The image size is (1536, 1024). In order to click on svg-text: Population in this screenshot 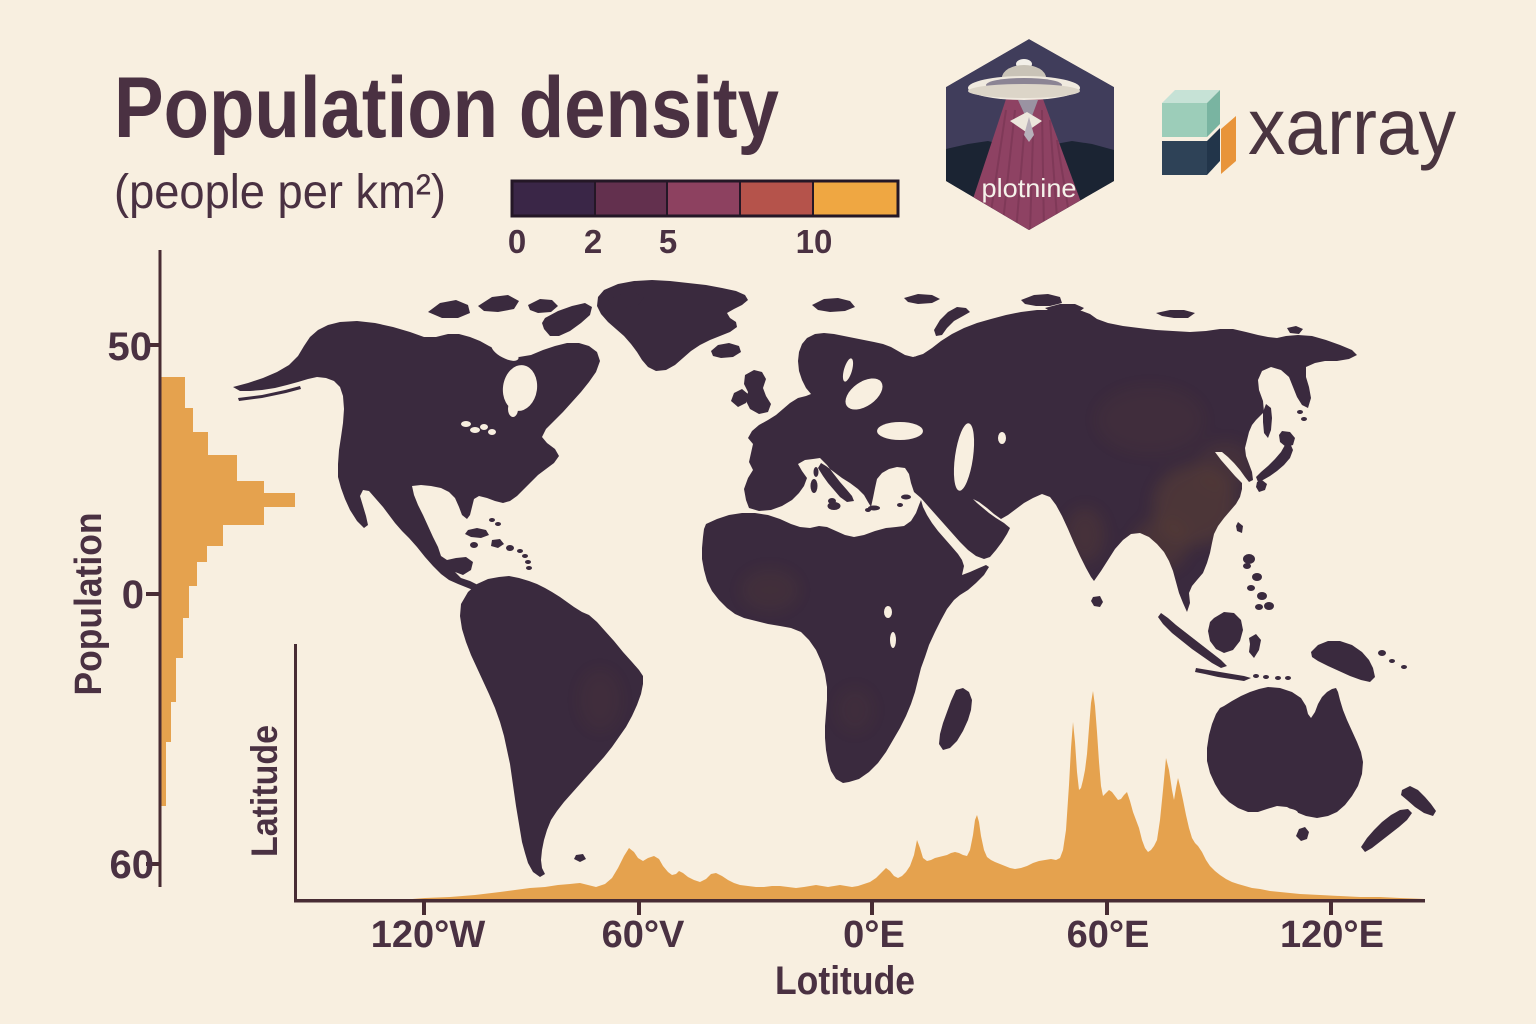, I will do `click(89, 604)`.